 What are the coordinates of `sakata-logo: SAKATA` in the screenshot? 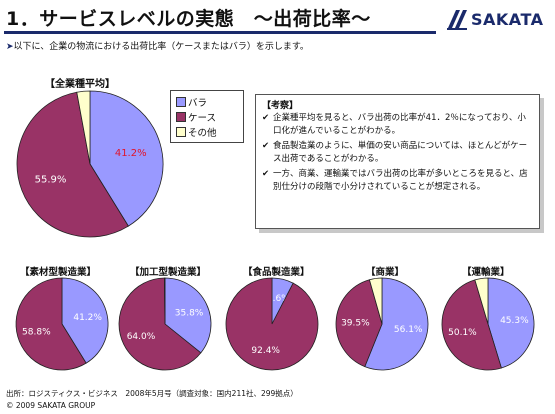 It's located at (498, 21).